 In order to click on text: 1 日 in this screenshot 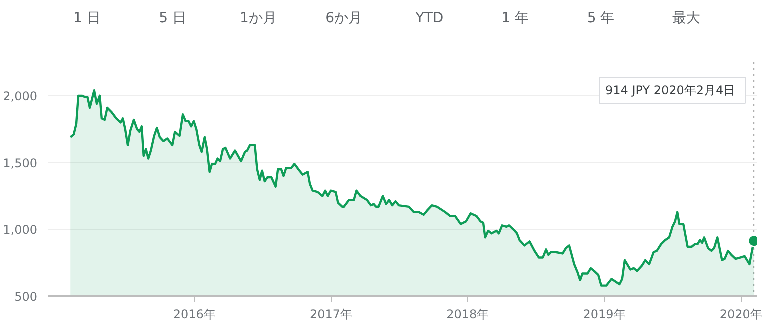, I will do `click(87, 18)`.